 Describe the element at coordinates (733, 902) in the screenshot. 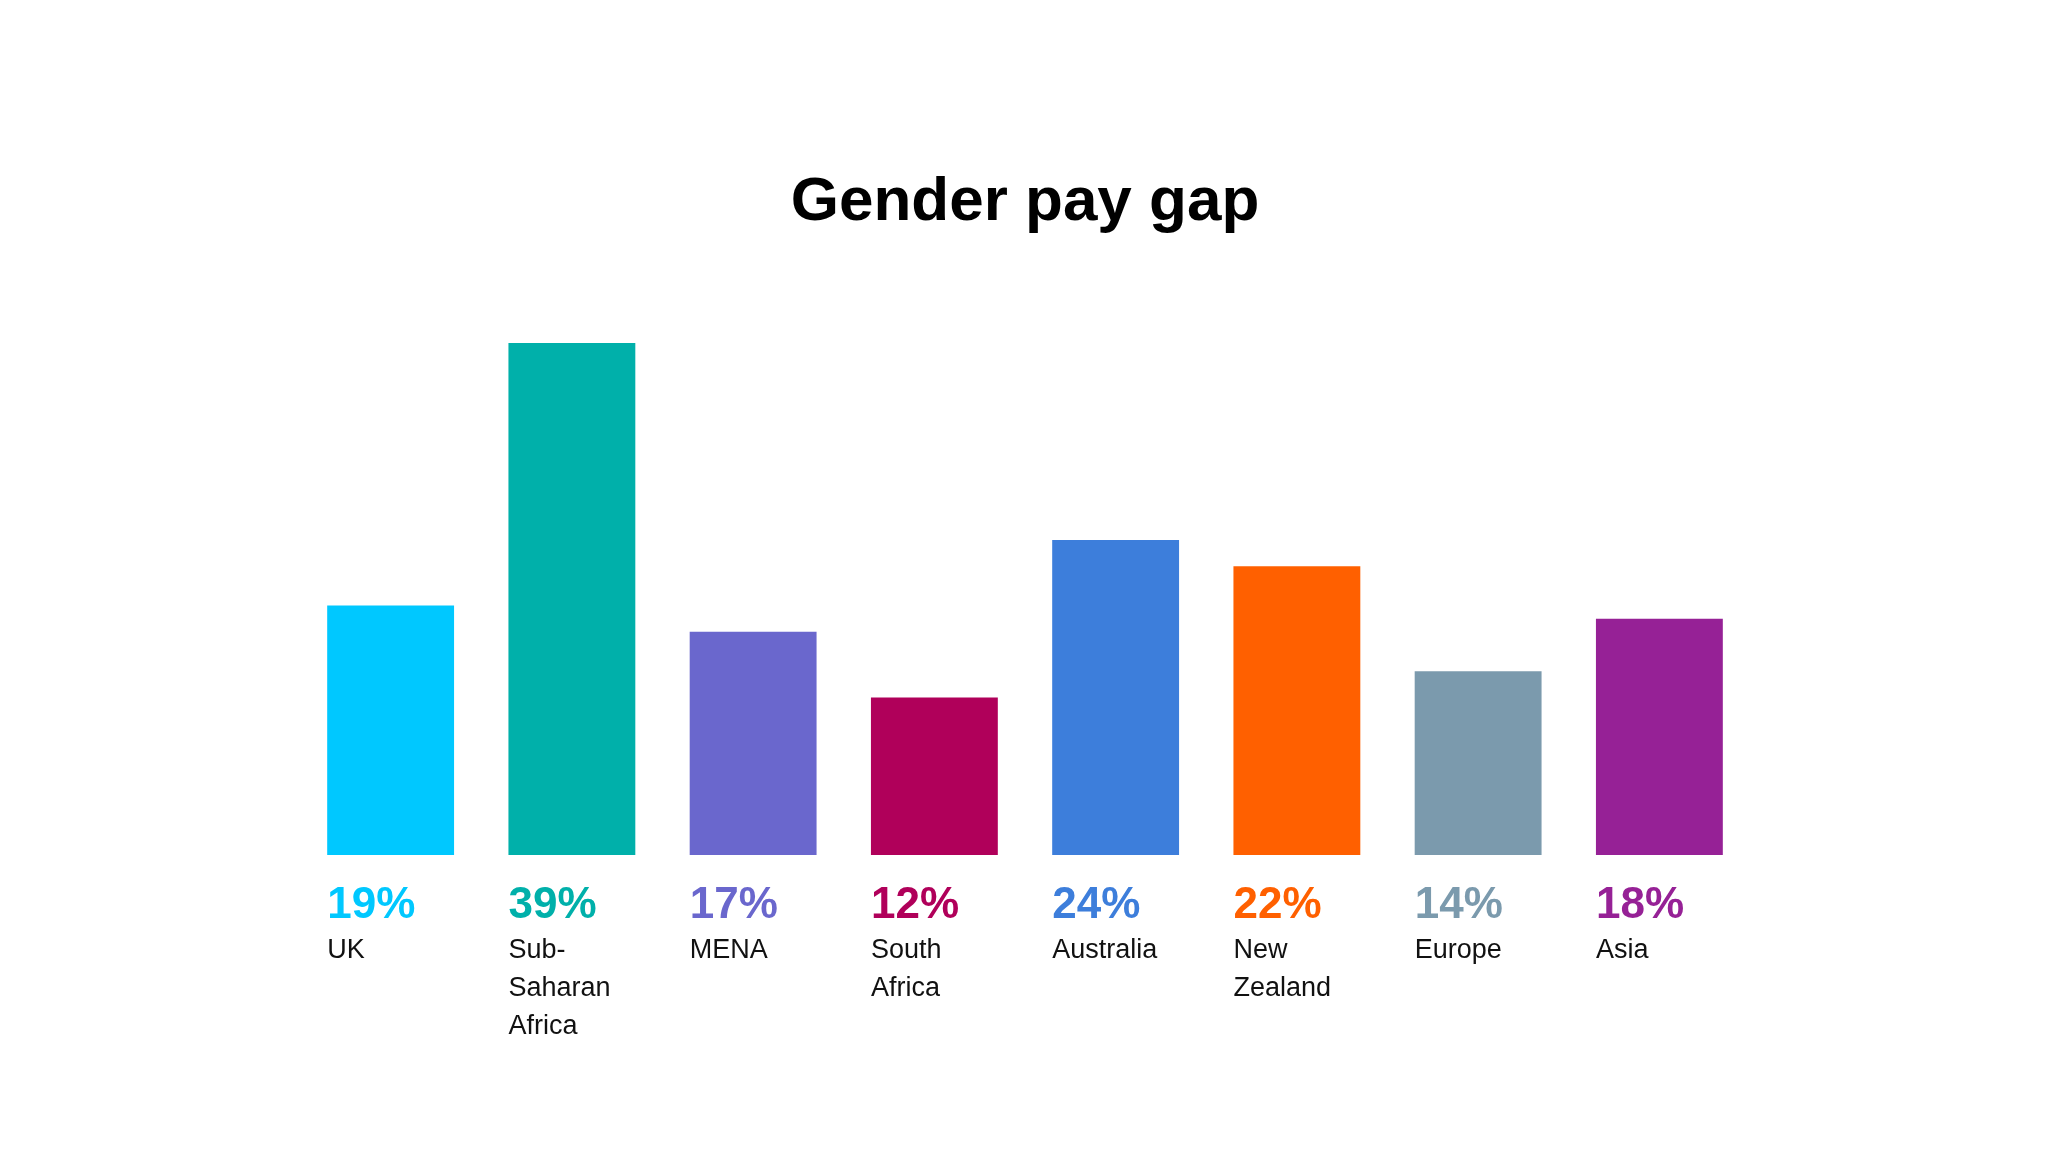

I see `data-label: 17%` at that location.